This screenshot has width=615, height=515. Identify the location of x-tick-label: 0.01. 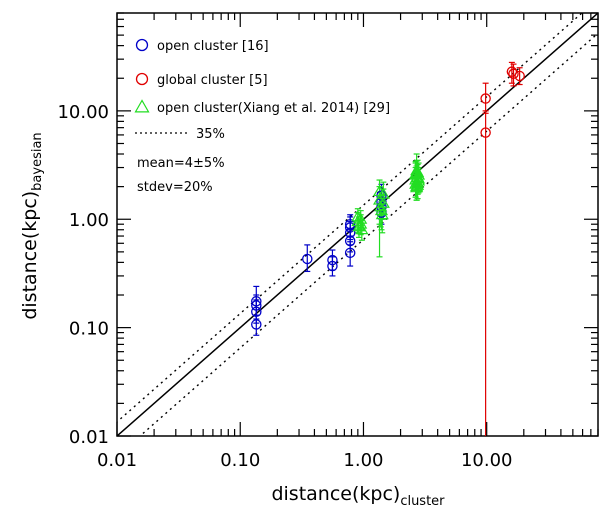
(117, 460).